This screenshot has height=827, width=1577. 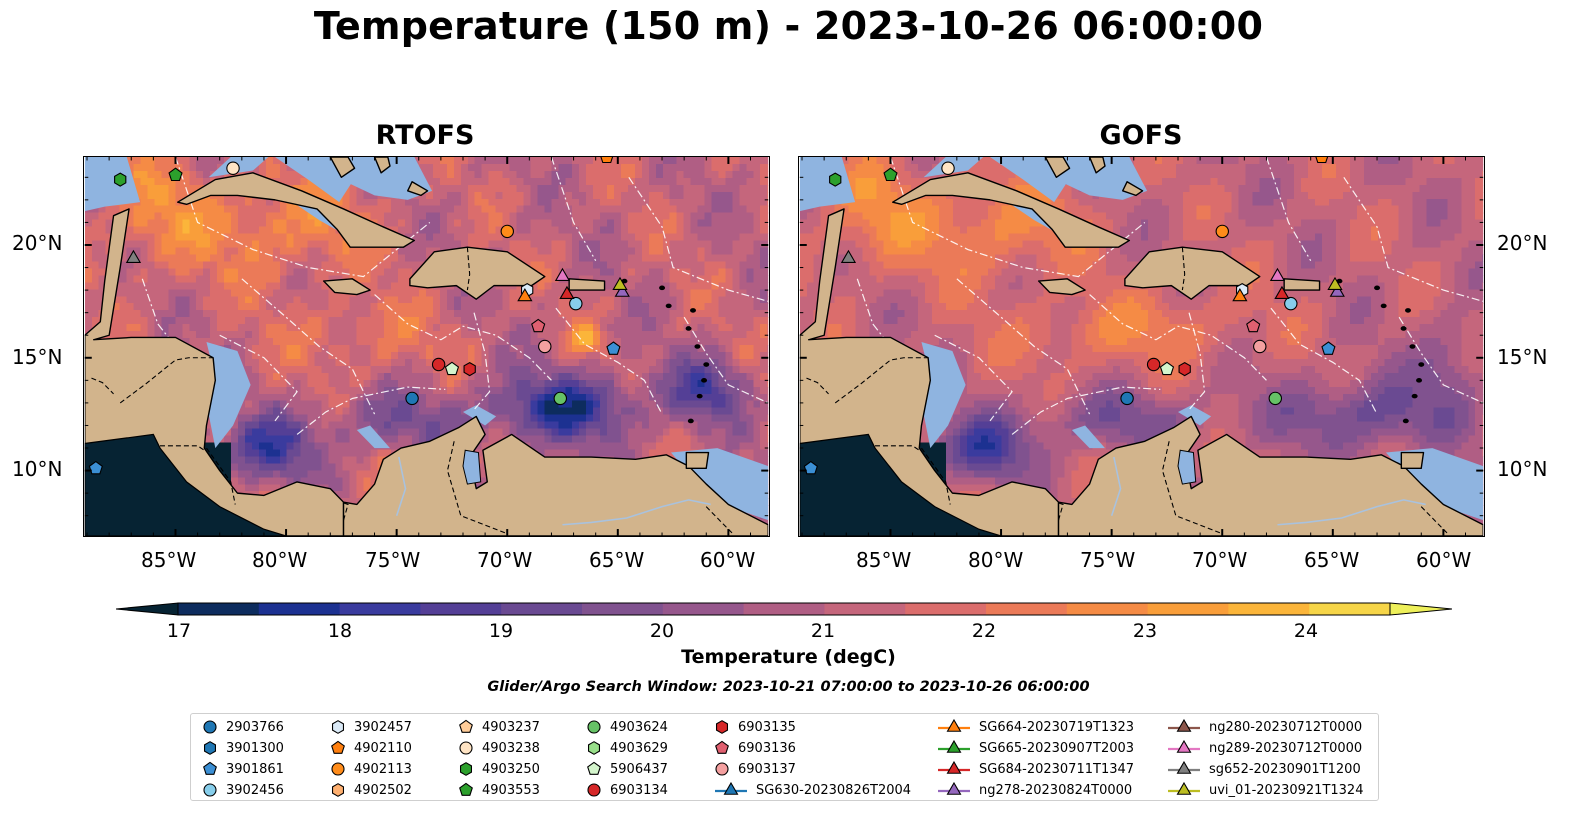 What do you see at coordinates (665, 351) in the screenshot?
I see `lesser-antilles` at bounding box center [665, 351].